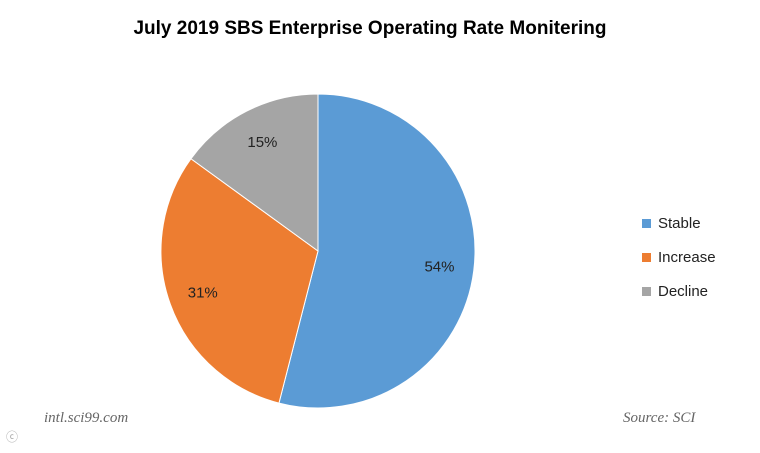 The height and width of the screenshot is (453, 760). I want to click on legend-item-decline: Decline, so click(679, 291).